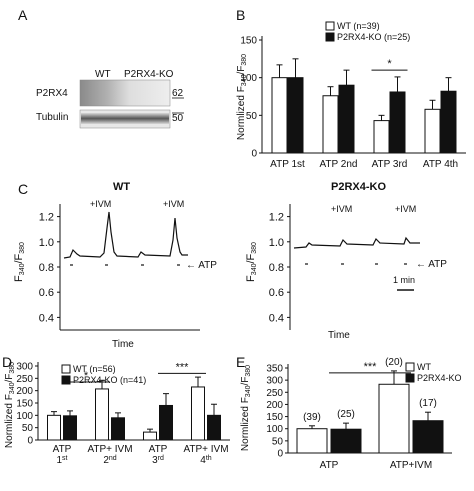 The width and height of the screenshot is (474, 491). I want to click on panel-b-ylabel-slash: /F, so click(241, 70).